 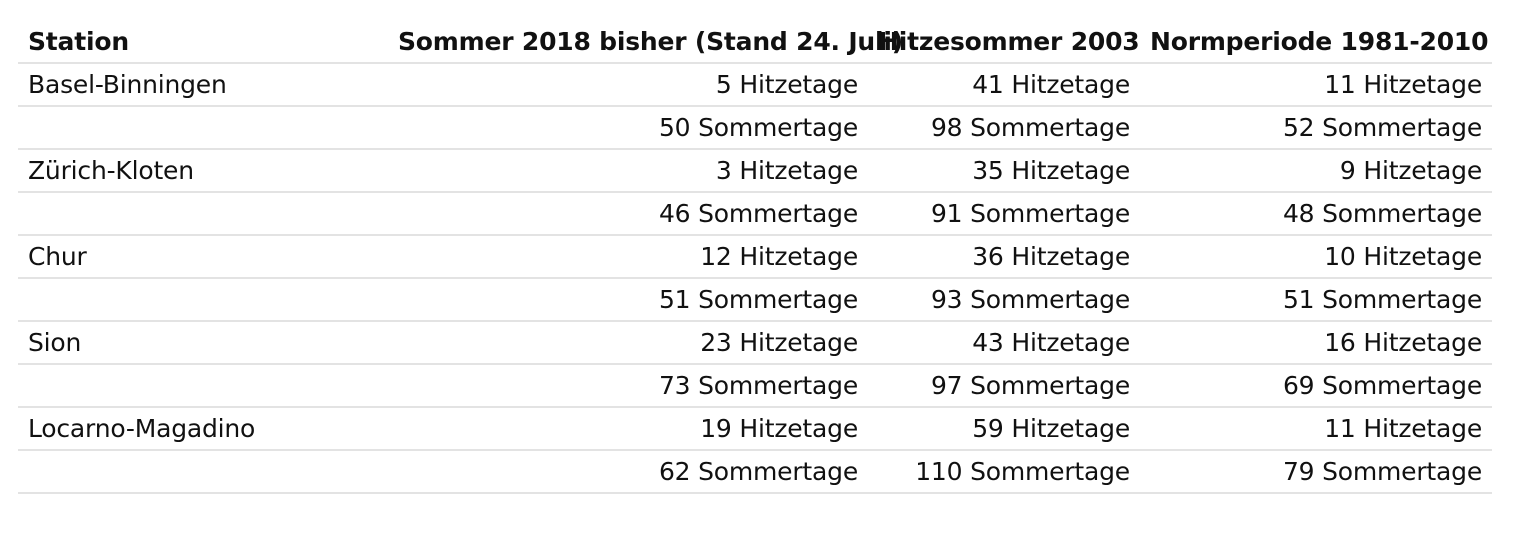 I want to click on table-row: Sion 23 Hitzetage 43 Hitzetage 16 Hitzetage, so click(x=755, y=343).